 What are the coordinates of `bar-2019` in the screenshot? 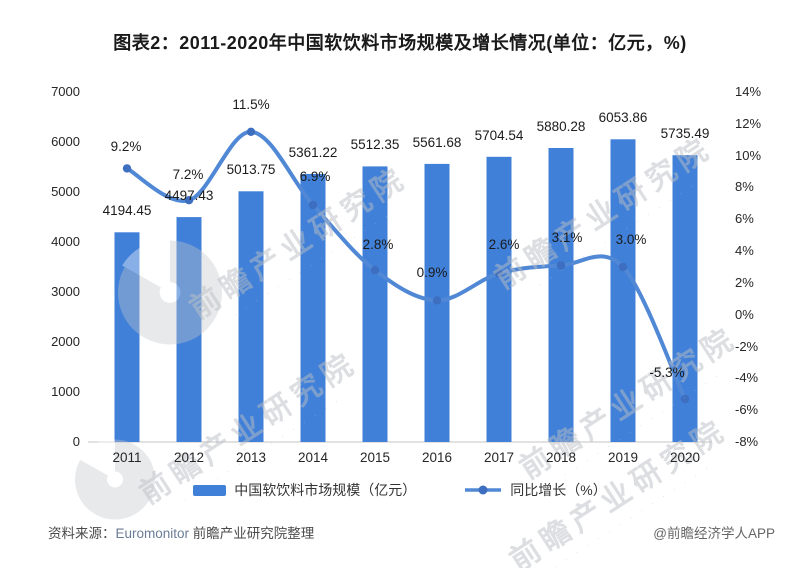 It's located at (623, 291).